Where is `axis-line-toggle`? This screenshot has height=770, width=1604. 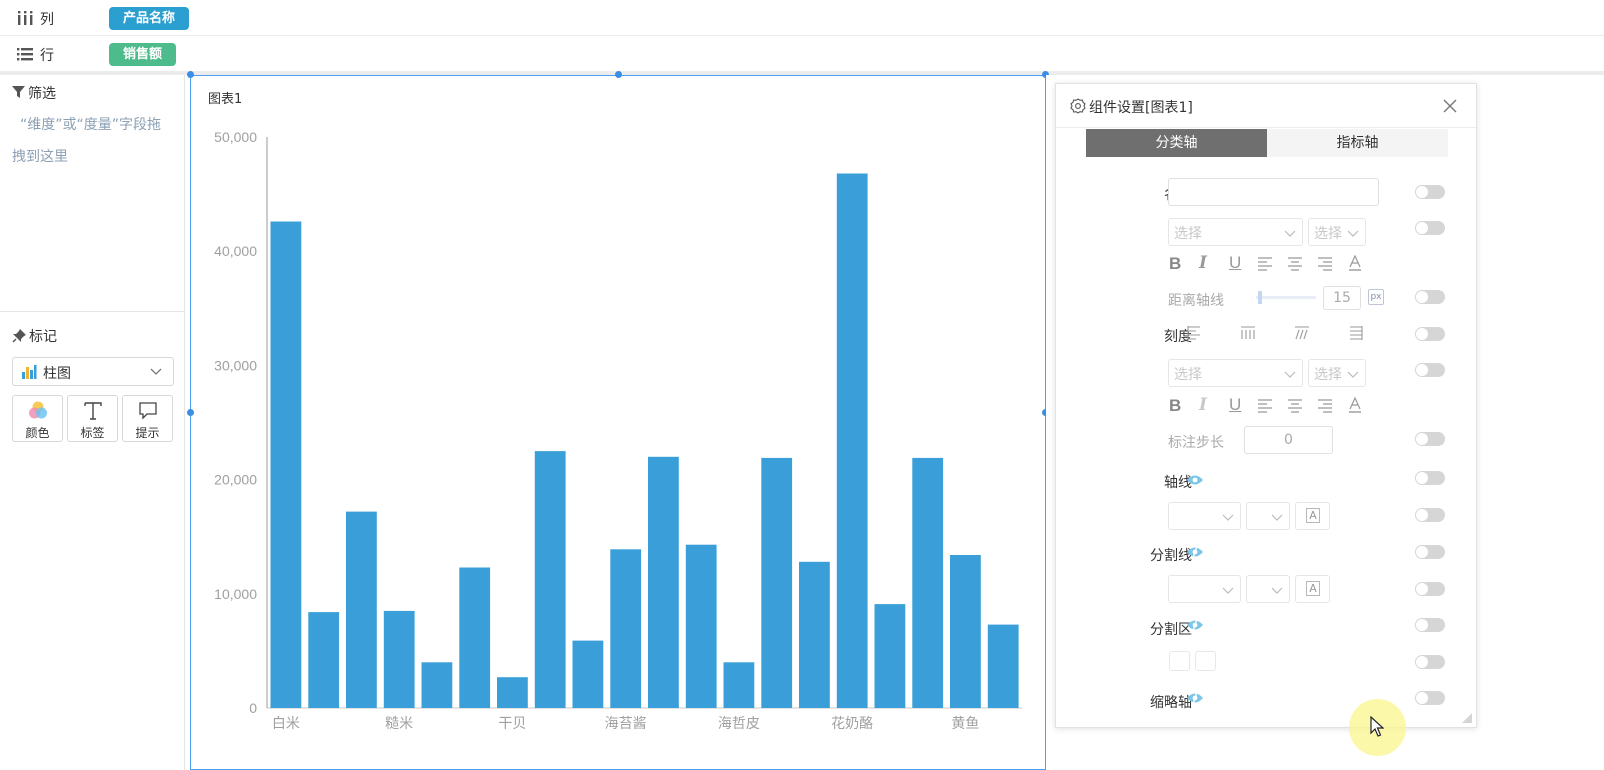 axis-line-toggle is located at coordinates (1430, 478).